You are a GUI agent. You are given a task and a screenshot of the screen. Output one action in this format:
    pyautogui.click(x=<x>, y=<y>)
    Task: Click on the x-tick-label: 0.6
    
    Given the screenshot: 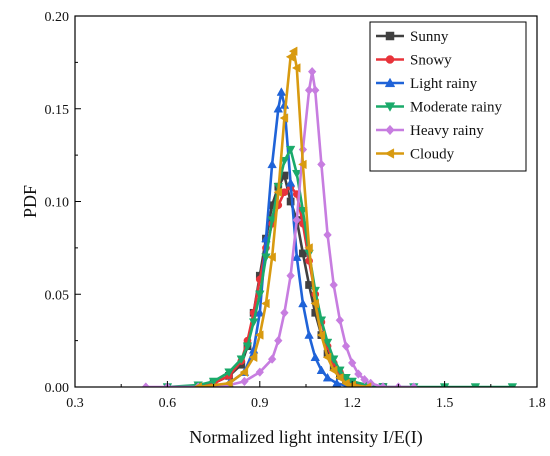 What is the action you would take?
    pyautogui.click(x=168, y=403)
    